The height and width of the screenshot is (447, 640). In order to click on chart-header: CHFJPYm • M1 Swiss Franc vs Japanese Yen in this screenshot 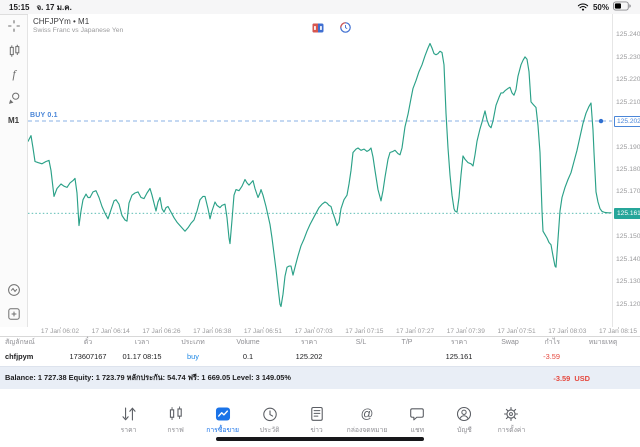, I will do `click(78, 26)`.